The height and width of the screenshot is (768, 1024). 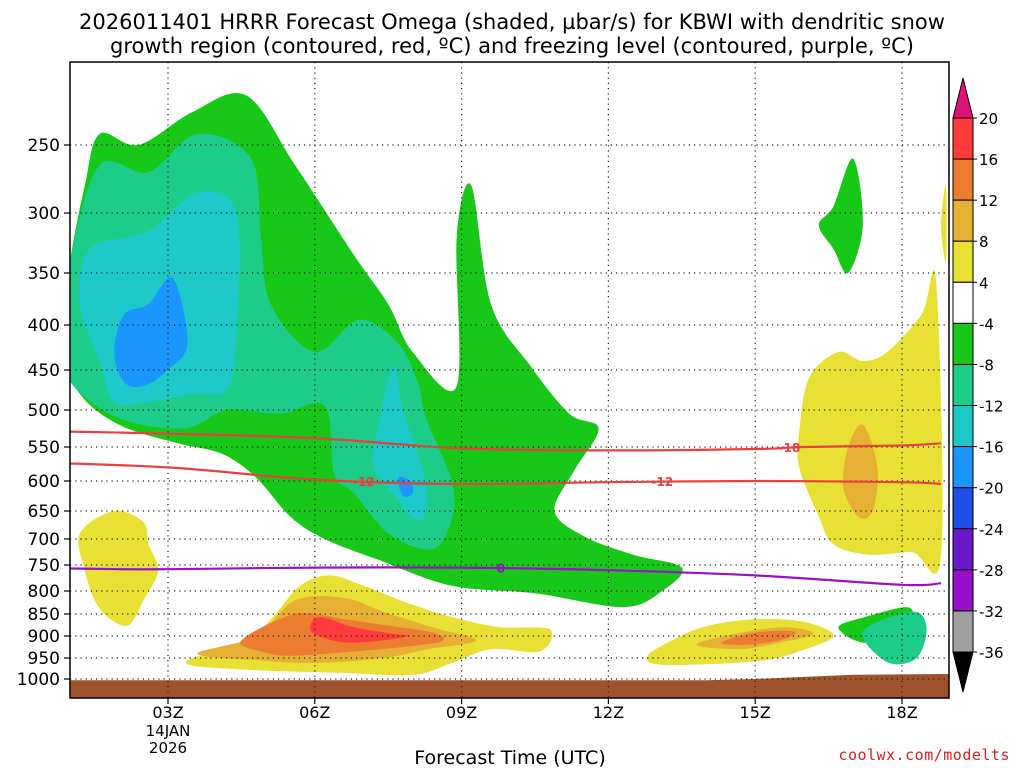 I want to click on colorbar-bin--16, so click(x=963, y=426).